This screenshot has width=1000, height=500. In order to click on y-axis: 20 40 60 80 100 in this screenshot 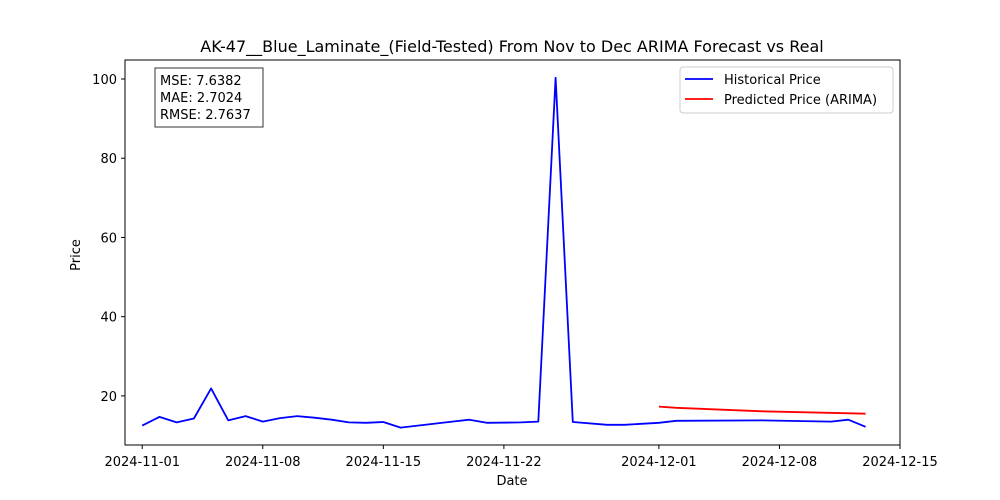, I will do `click(108, 239)`.